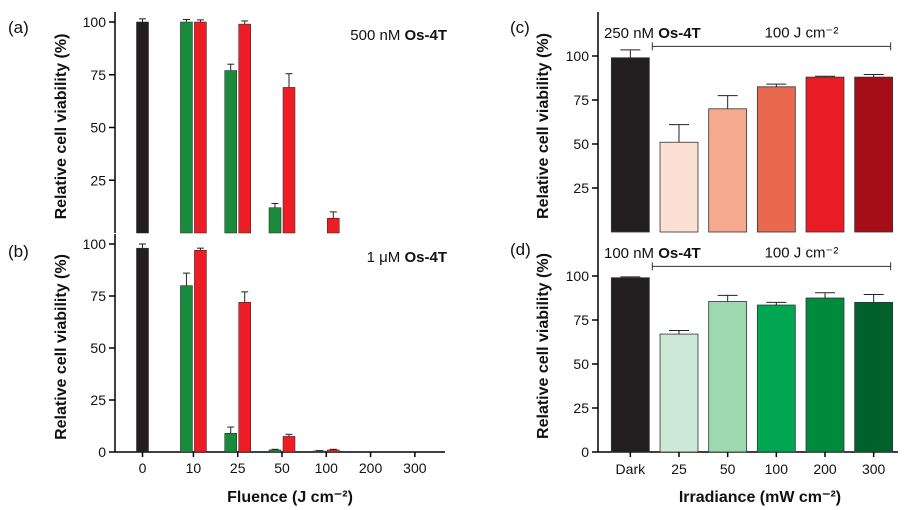 Image resolution: width=908 pixels, height=510 pixels. Describe the element at coordinates (18, 251) in the screenshot. I see `panel-label: (b)` at that location.